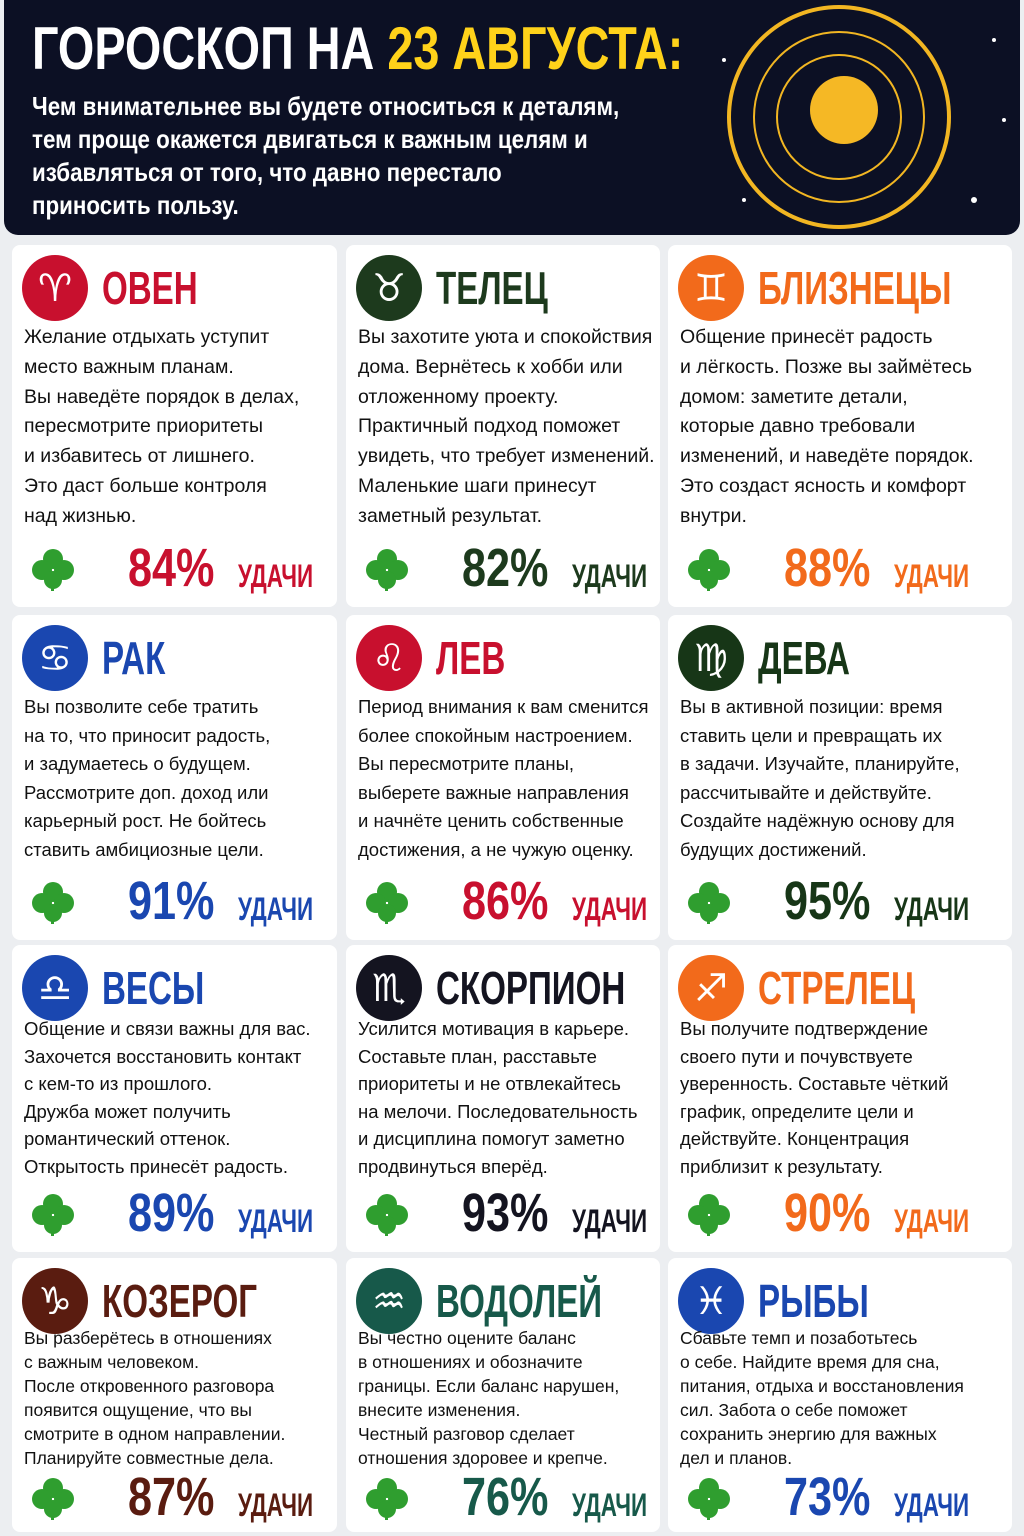  I want to click on card-head: ♉ ТЕЛЕЦ, so click(473, 288).